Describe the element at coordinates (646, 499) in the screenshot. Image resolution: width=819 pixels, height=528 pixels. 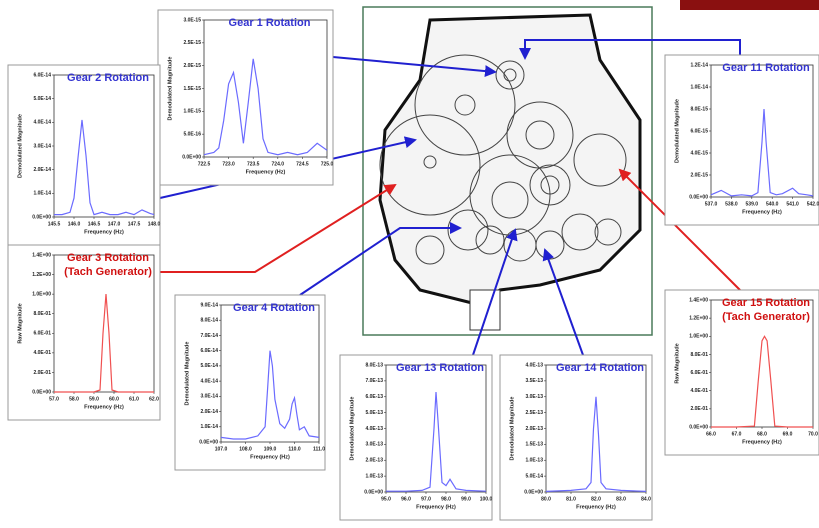
I see `x-tick-label: 84.0` at that location.